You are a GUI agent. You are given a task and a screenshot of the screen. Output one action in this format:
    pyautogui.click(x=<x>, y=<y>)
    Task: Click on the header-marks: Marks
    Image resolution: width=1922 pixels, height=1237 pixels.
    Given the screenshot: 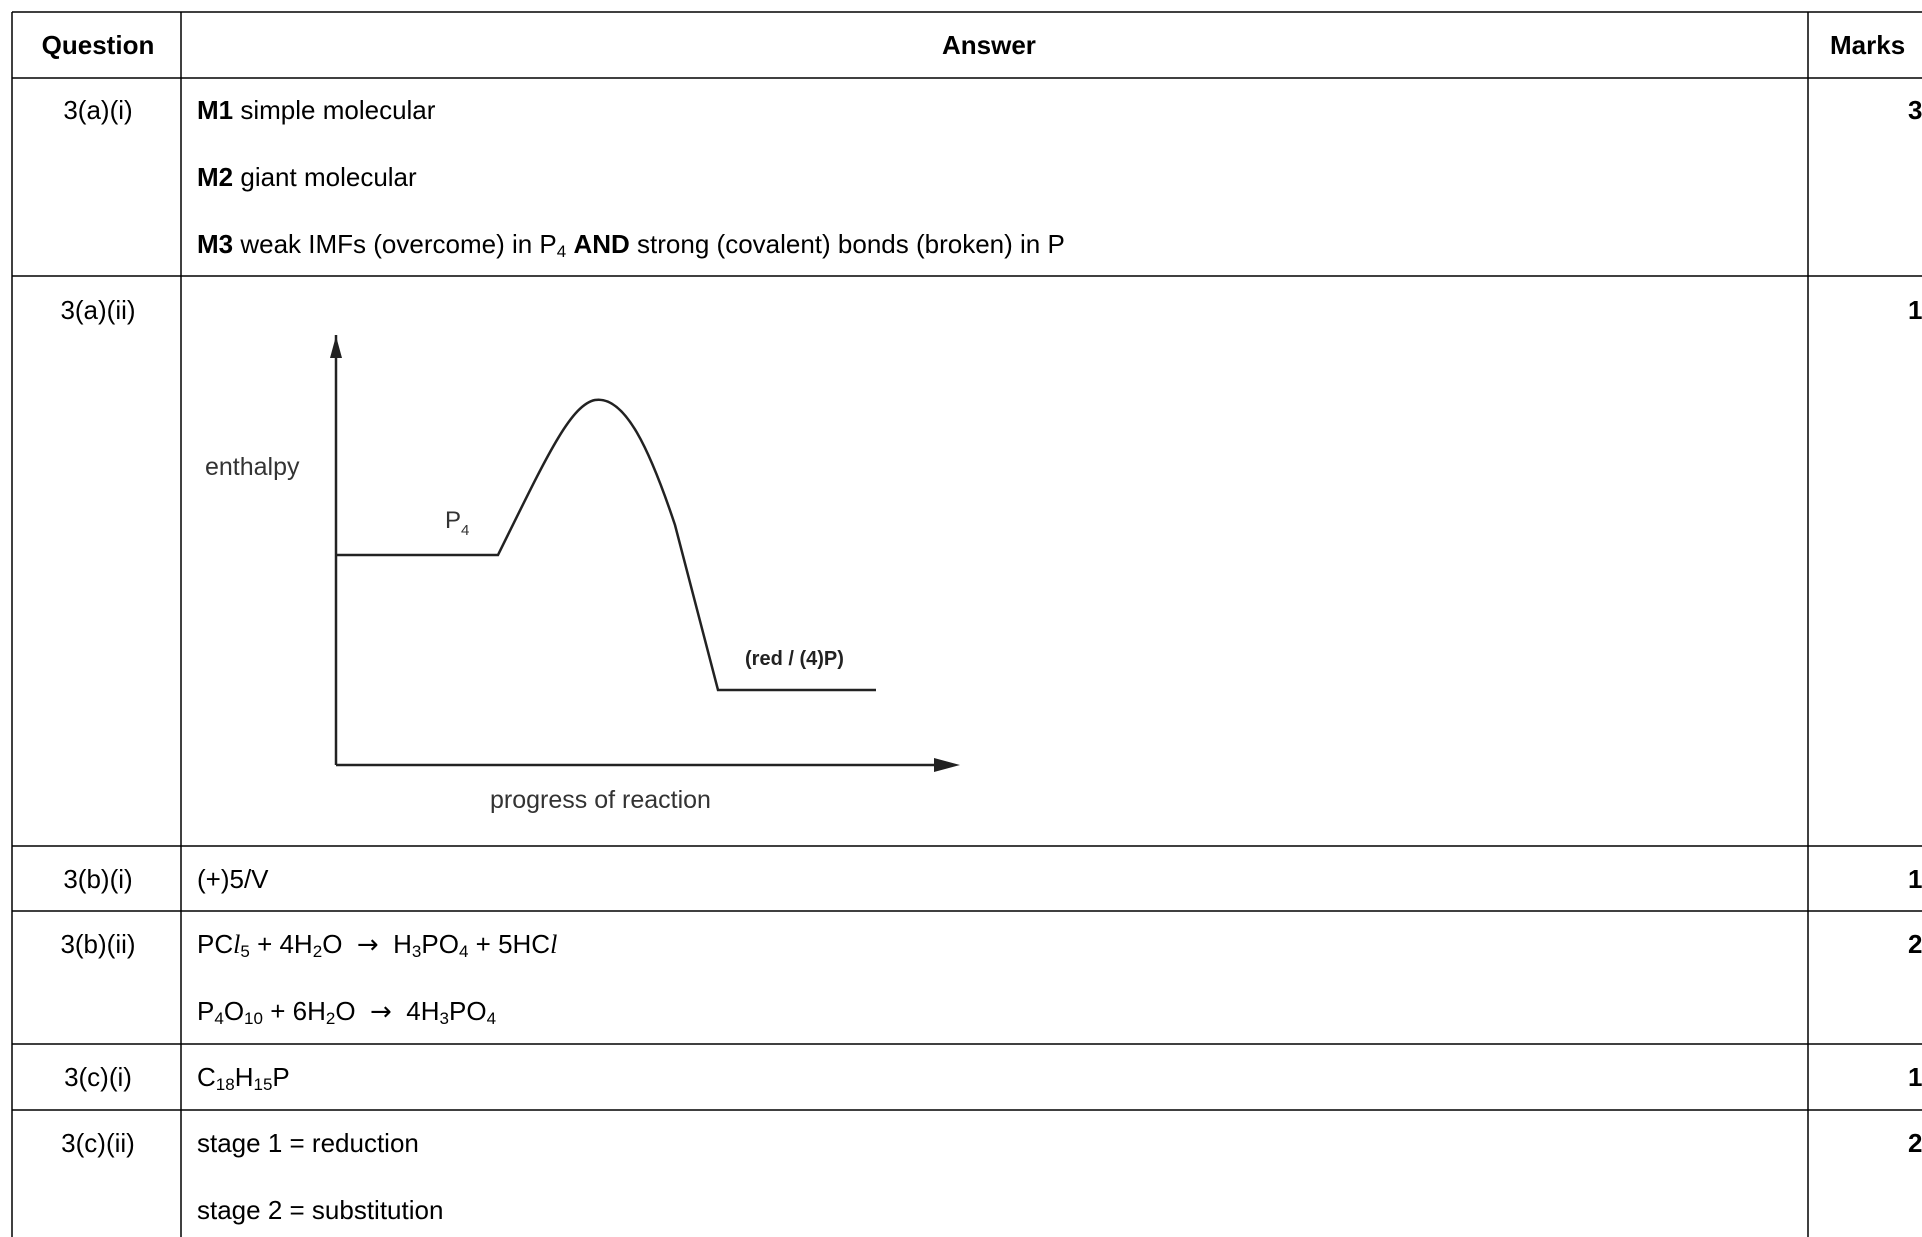 What is the action you would take?
    pyautogui.click(x=1868, y=45)
    